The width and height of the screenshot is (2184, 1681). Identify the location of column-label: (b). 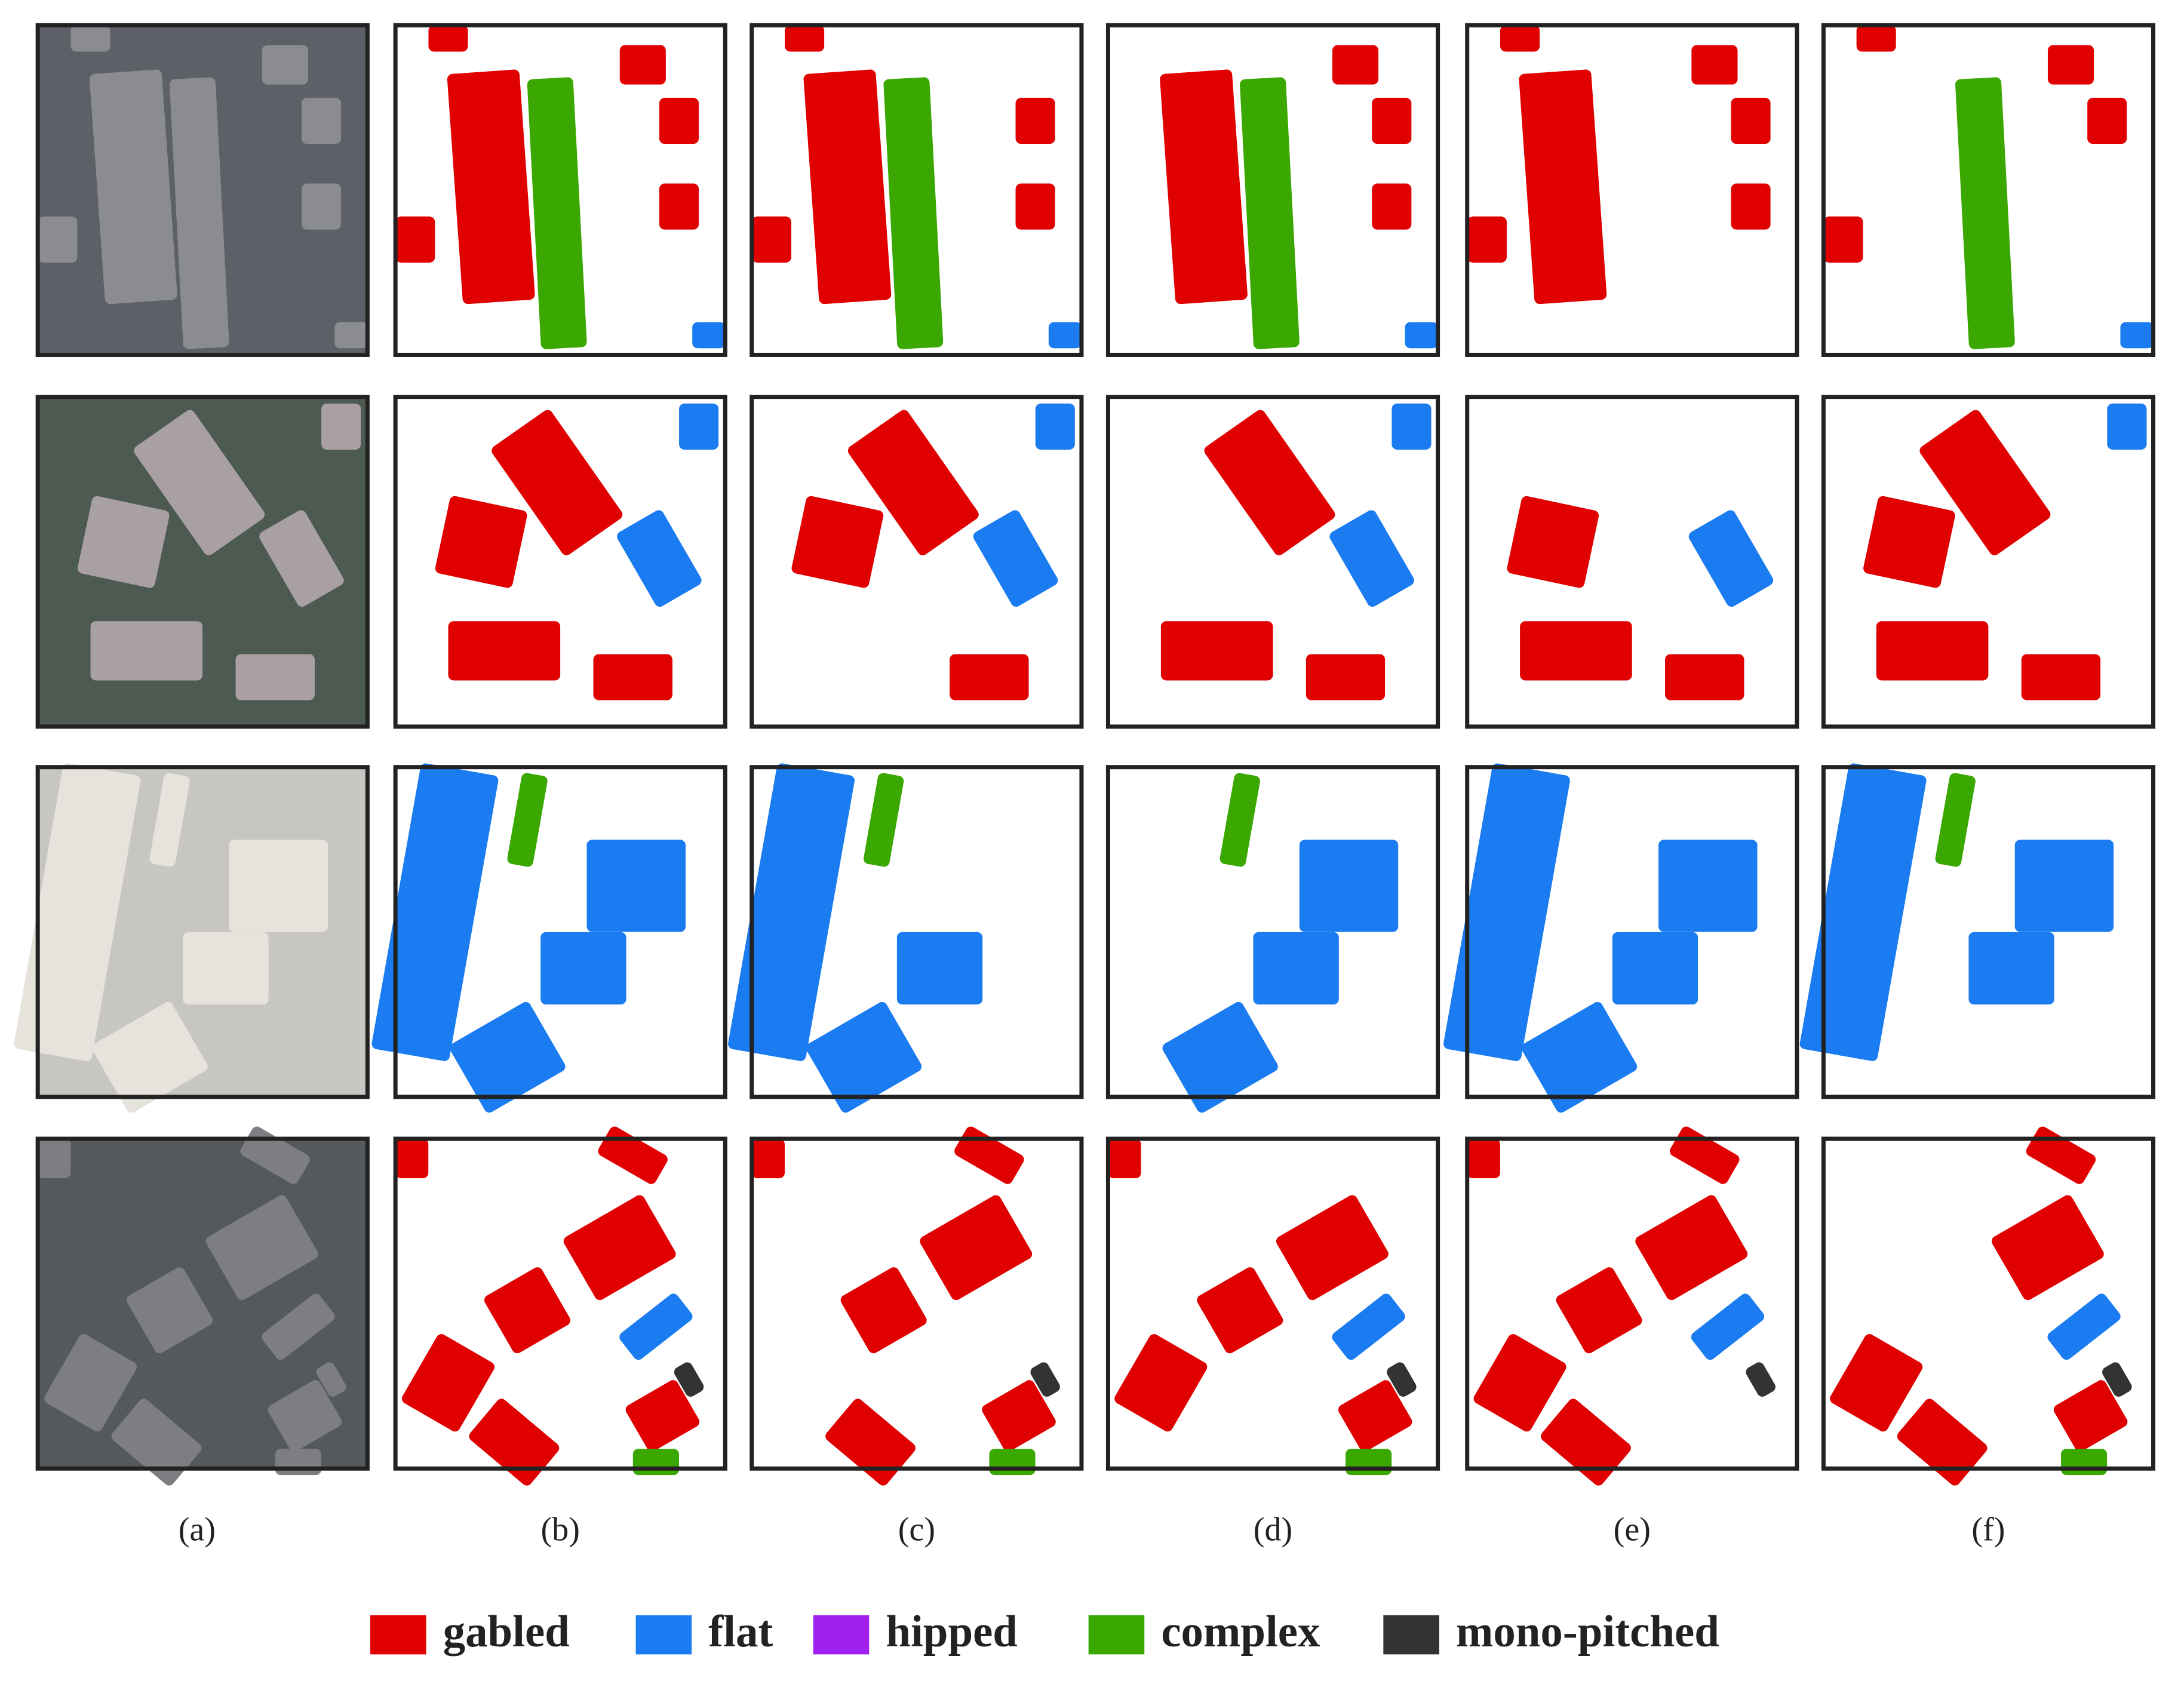
(559, 1530).